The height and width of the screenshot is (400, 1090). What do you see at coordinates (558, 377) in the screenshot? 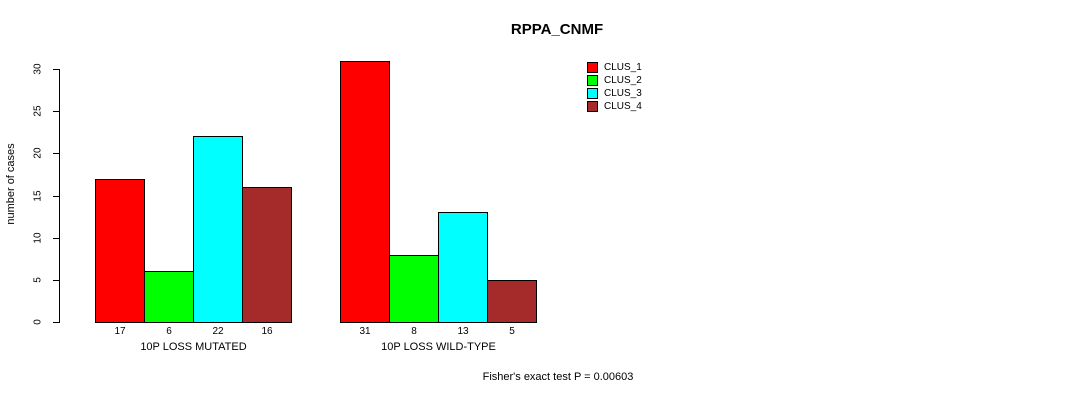
I see `pvalue-annotation: Fisher's exact test P = 0.00603` at bounding box center [558, 377].